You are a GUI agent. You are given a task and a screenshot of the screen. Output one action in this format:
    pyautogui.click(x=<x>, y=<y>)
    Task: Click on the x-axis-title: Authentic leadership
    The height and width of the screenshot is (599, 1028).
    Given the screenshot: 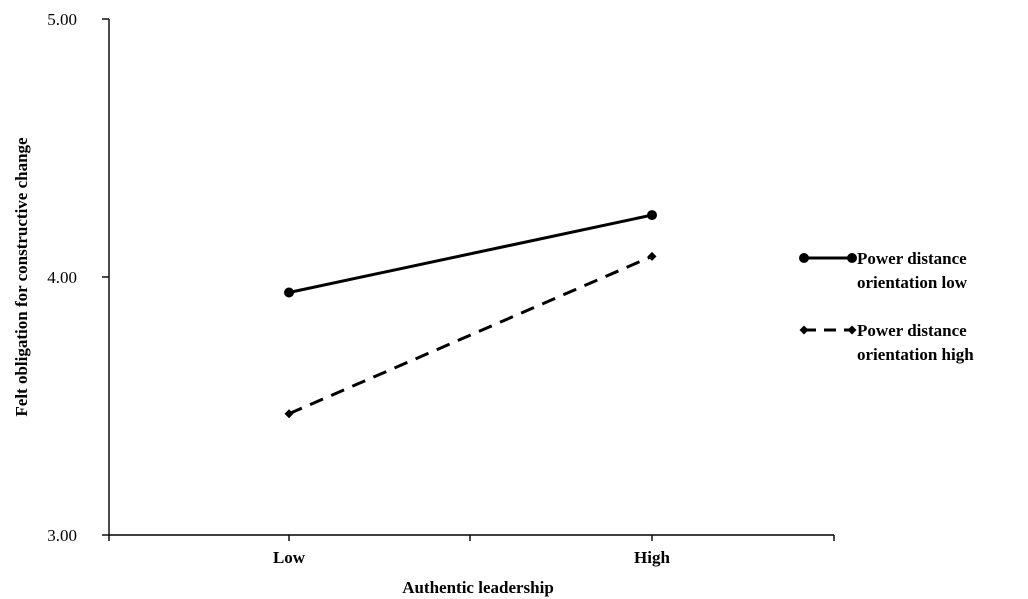 What is the action you would take?
    pyautogui.click(x=478, y=587)
    